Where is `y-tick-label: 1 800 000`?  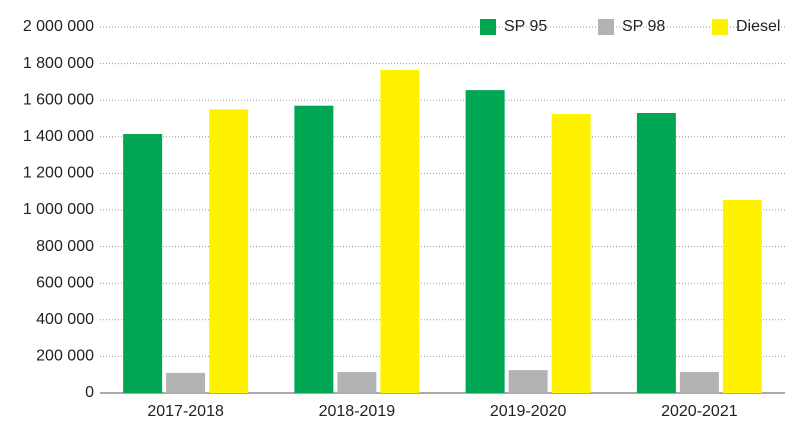 y-tick-label: 1 800 000 is located at coordinates (58, 63).